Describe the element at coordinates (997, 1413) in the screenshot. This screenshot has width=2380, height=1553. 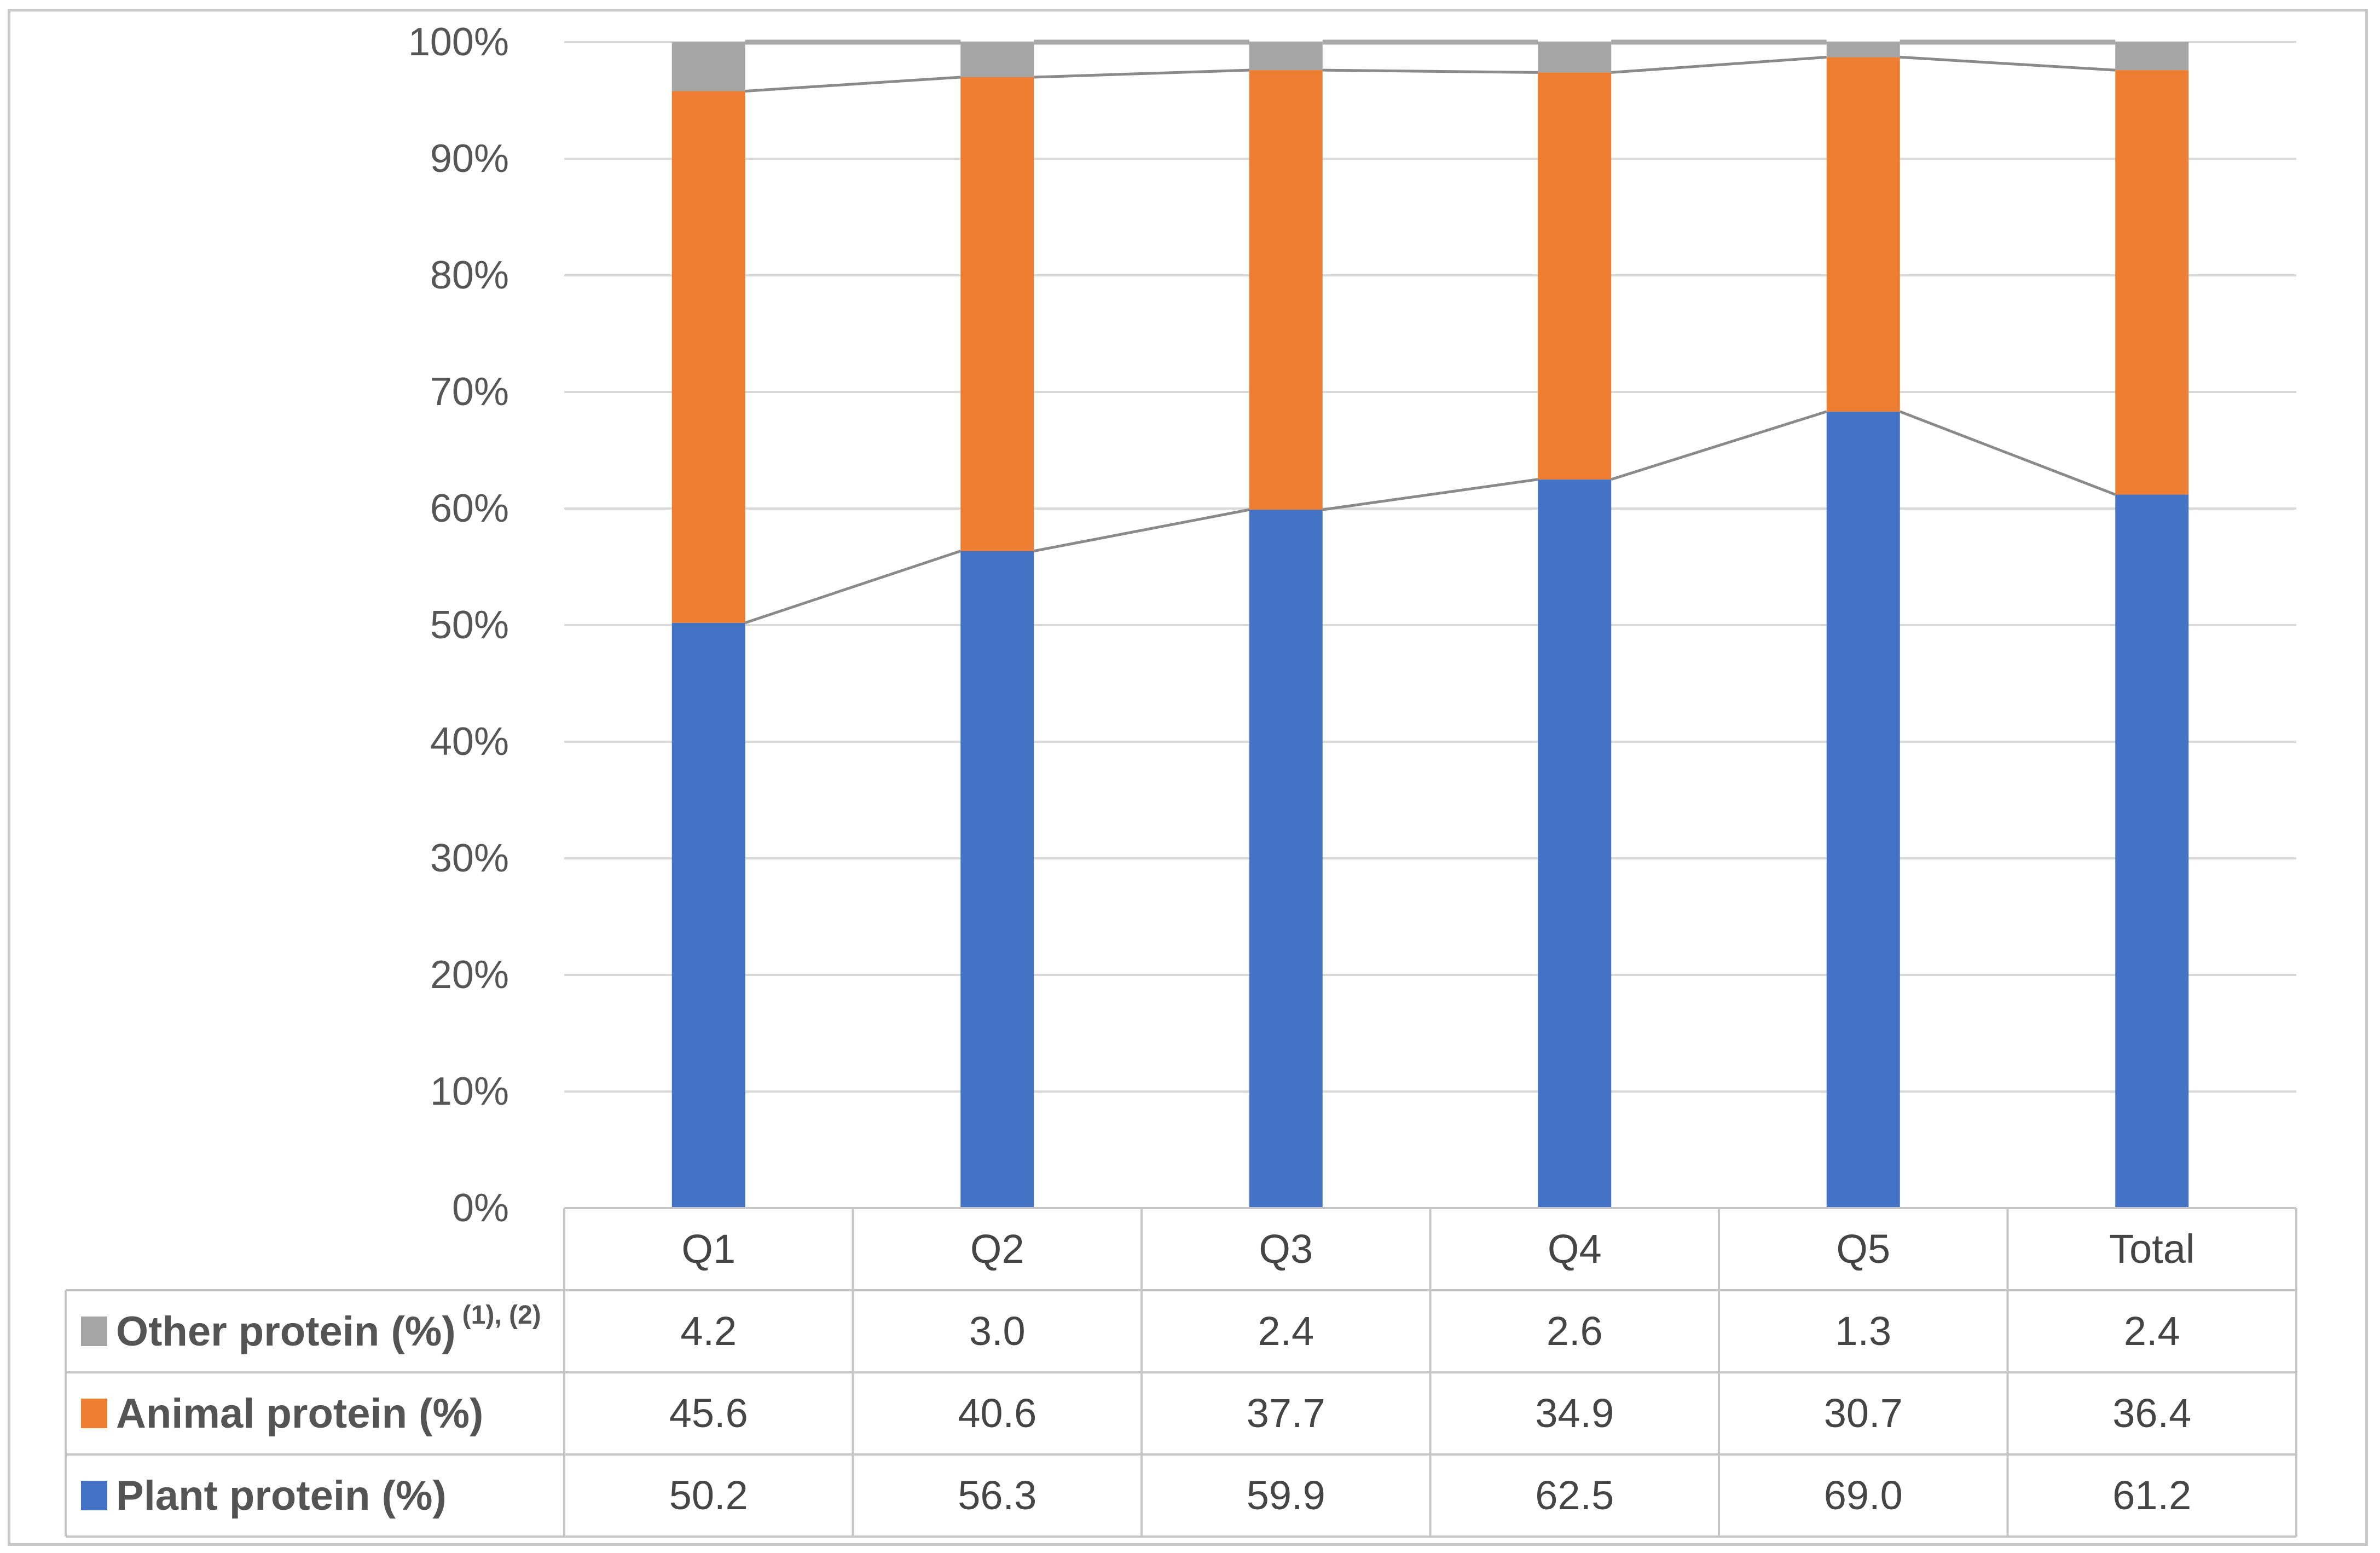
I see `table-cell-value: 40.6` at that location.